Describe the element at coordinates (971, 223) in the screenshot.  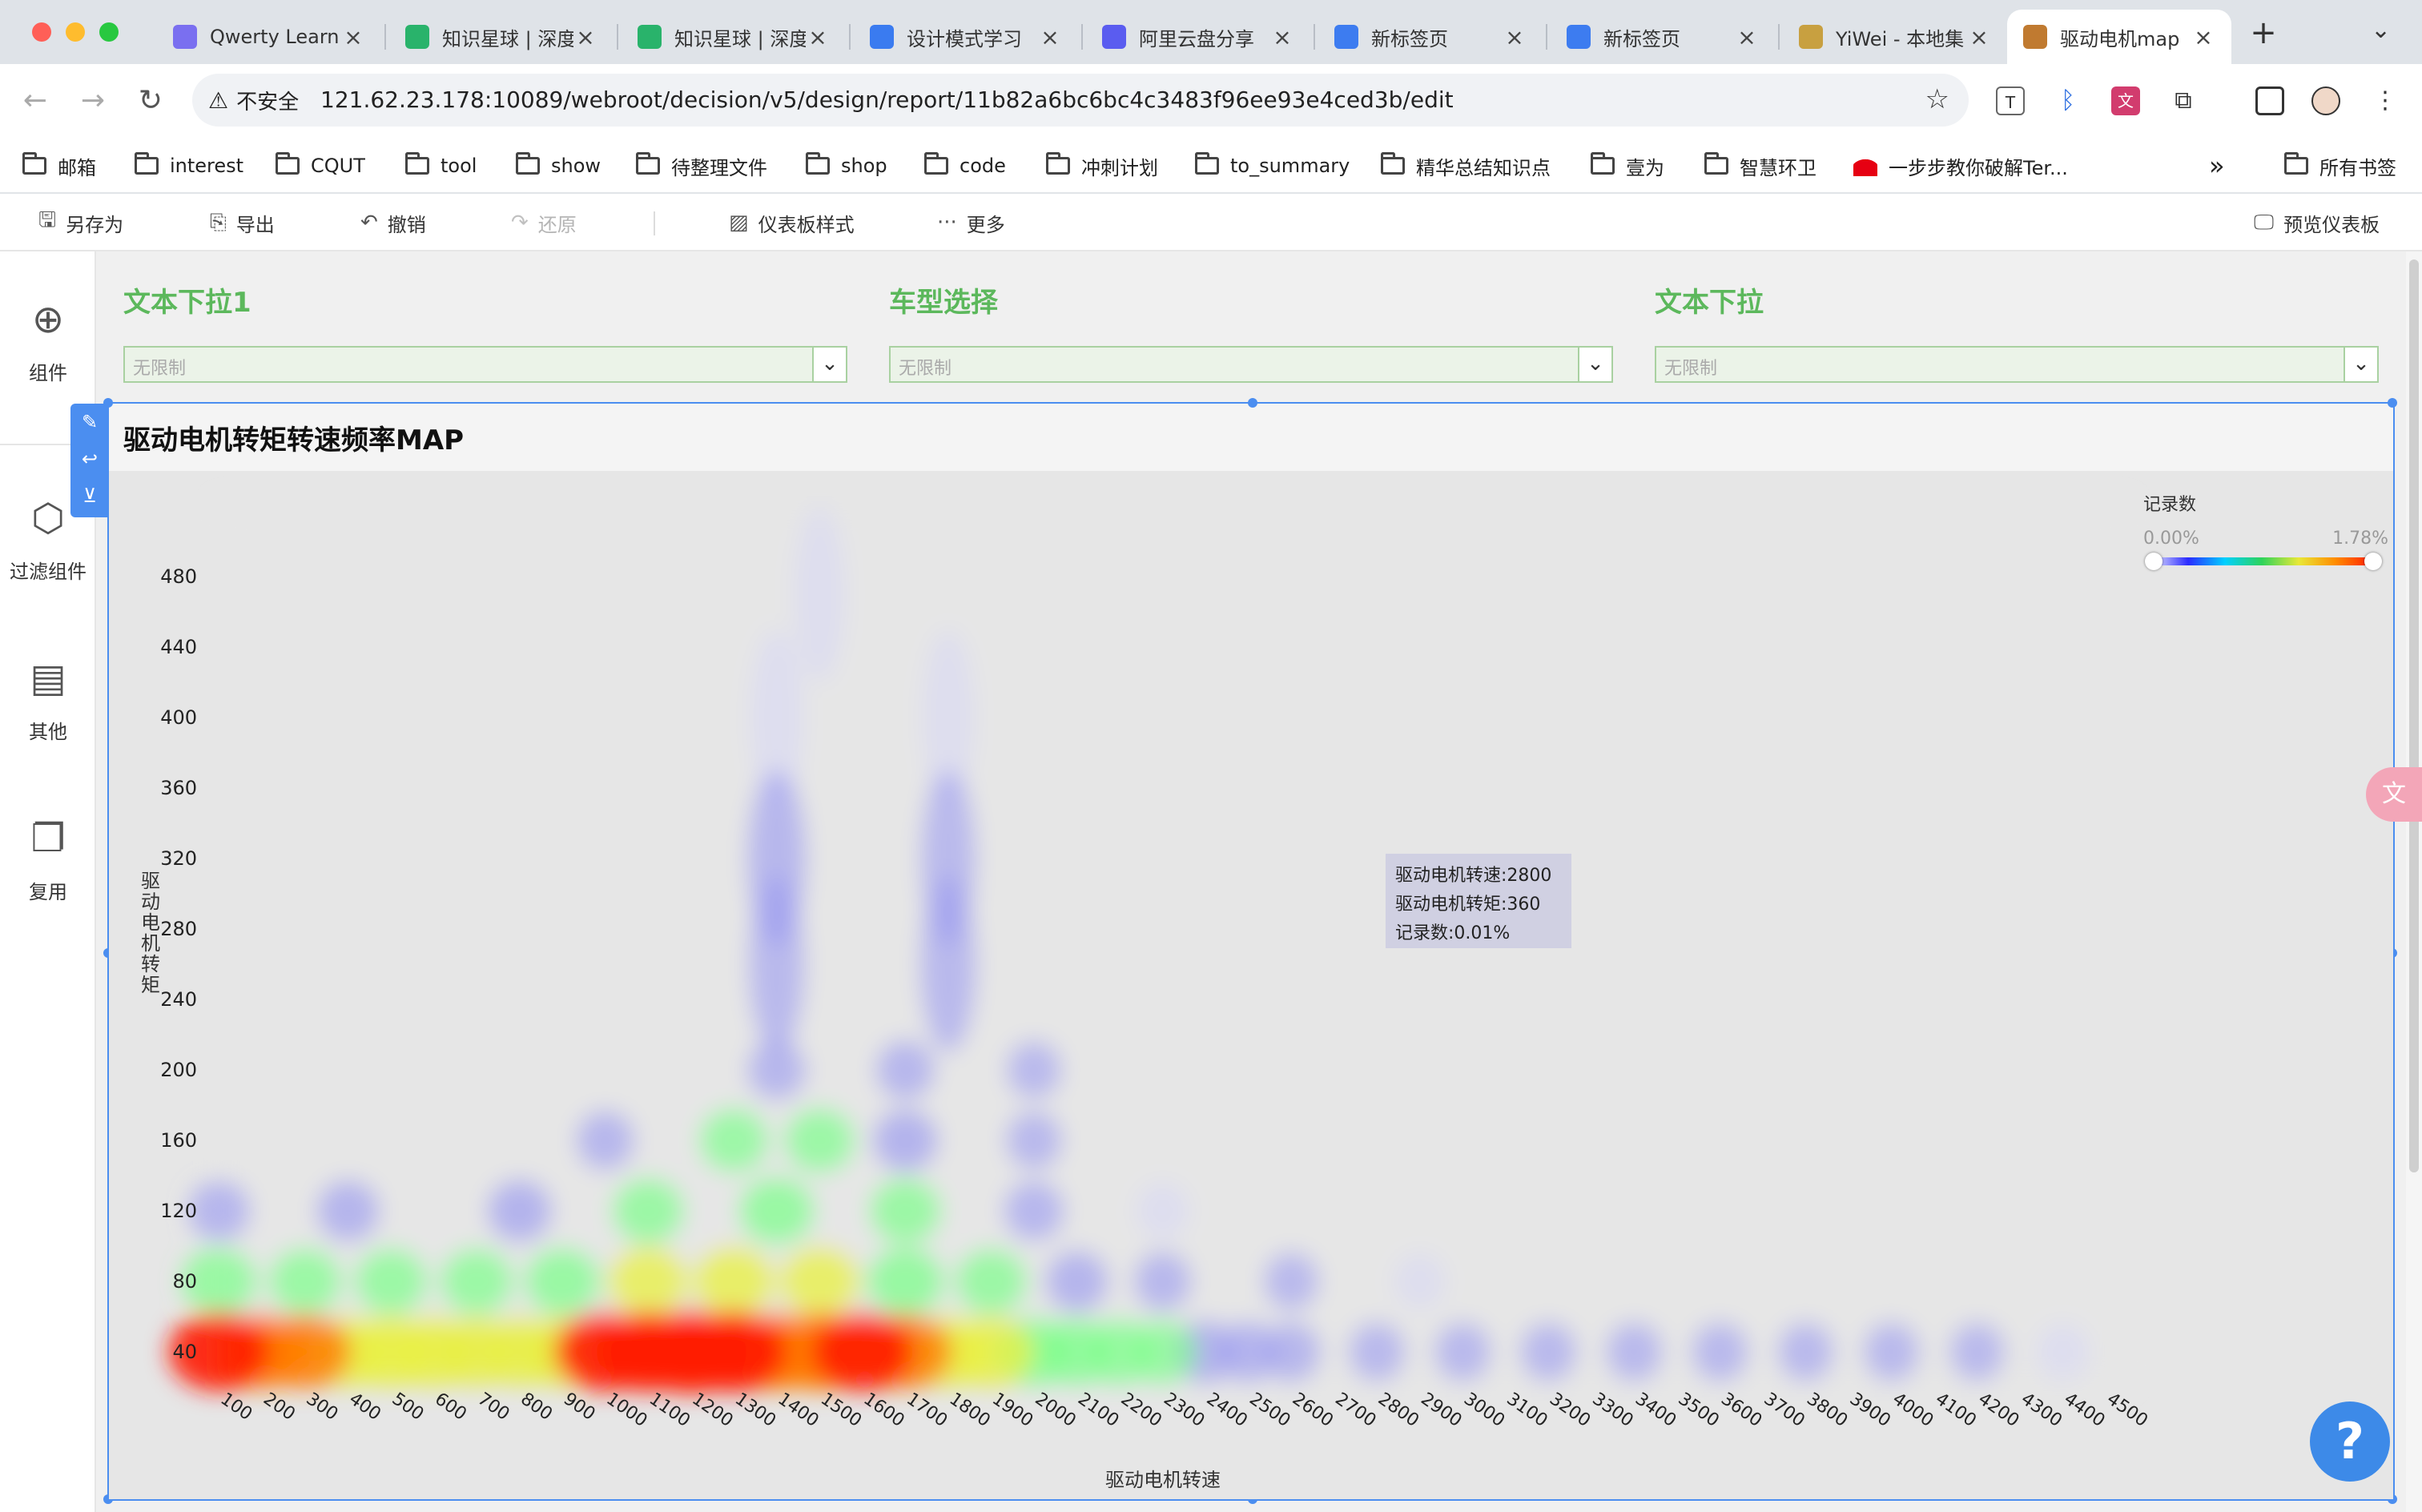
I see `more-button: ··· 更多` at that location.